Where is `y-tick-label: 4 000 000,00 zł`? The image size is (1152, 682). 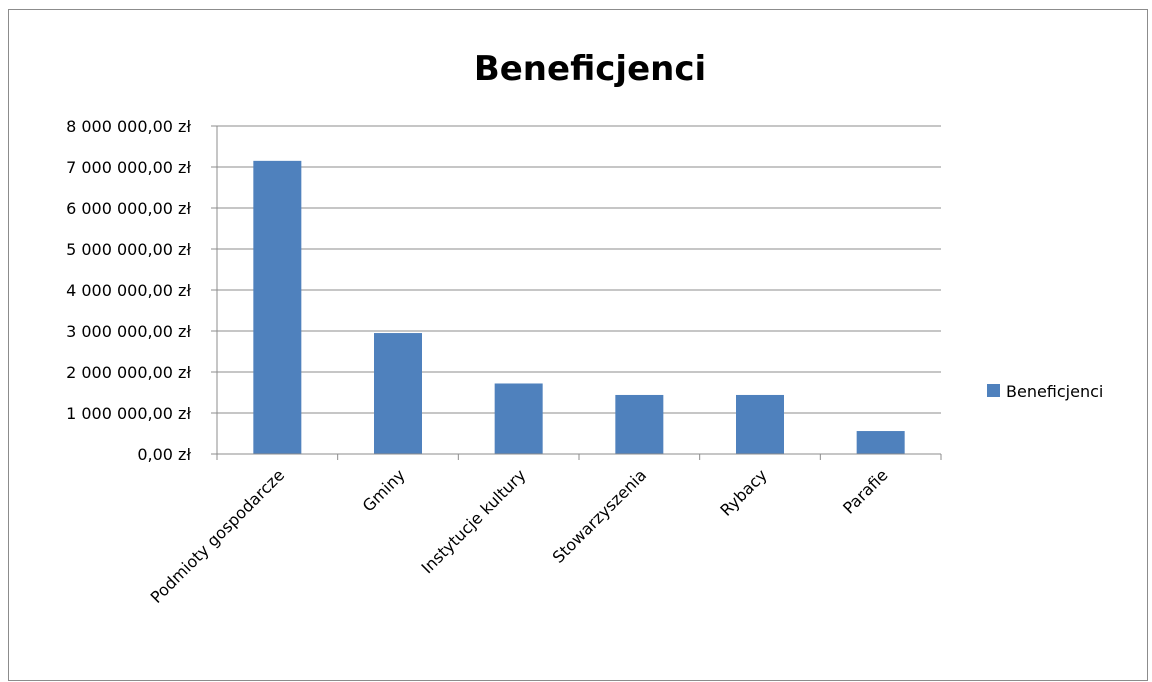
y-tick-label: 4 000 000,00 zł is located at coordinates (128, 290).